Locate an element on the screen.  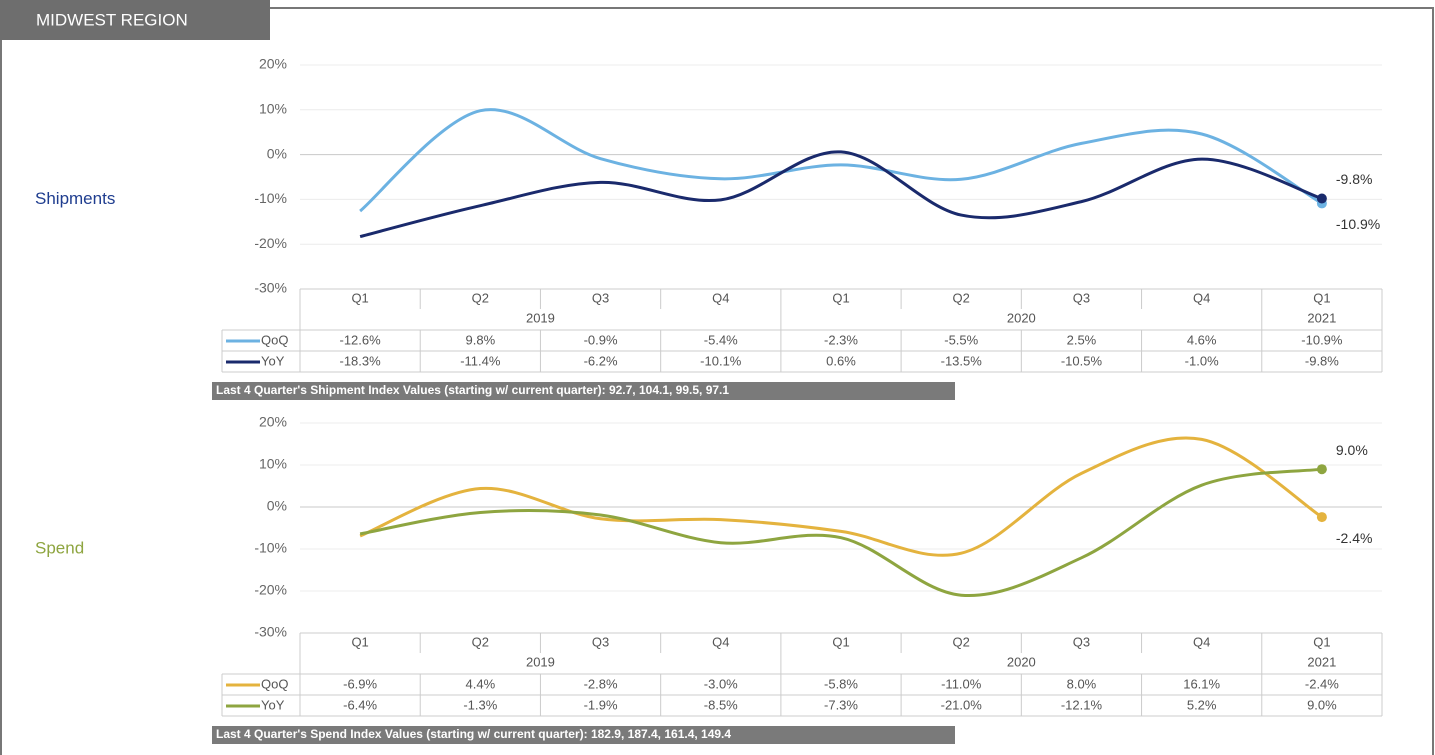
table-value: -10.9% is located at coordinates (1322, 339).